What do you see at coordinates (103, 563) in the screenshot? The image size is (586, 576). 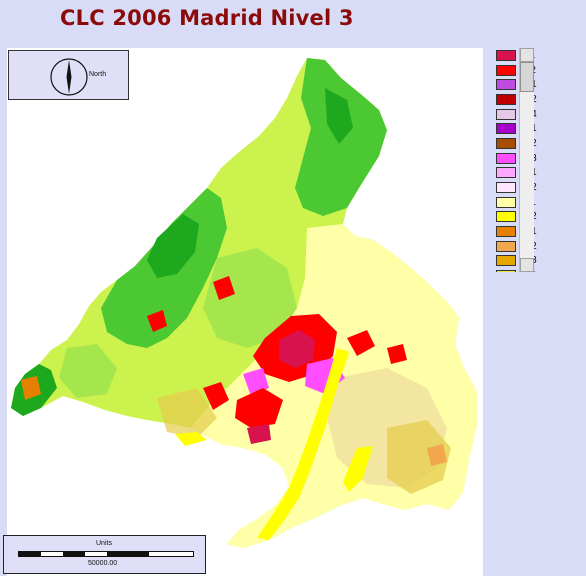 I see `scale-value: 50000.00` at bounding box center [103, 563].